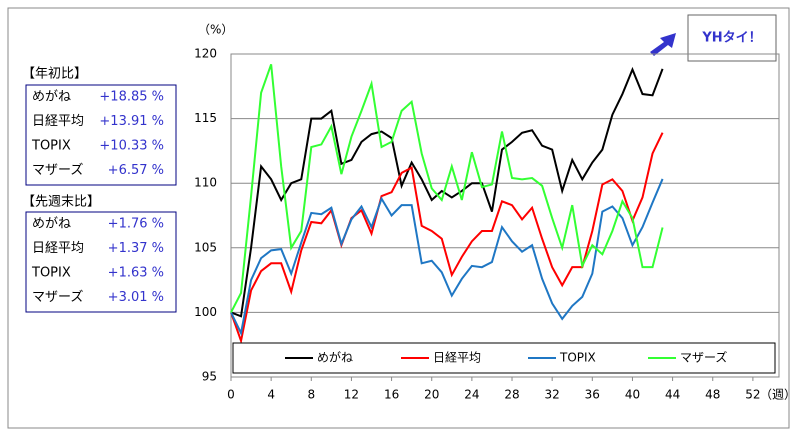 The height and width of the screenshot is (440, 796). What do you see at coordinates (504, 358) in the screenshot?
I see `legend-box` at bounding box center [504, 358].